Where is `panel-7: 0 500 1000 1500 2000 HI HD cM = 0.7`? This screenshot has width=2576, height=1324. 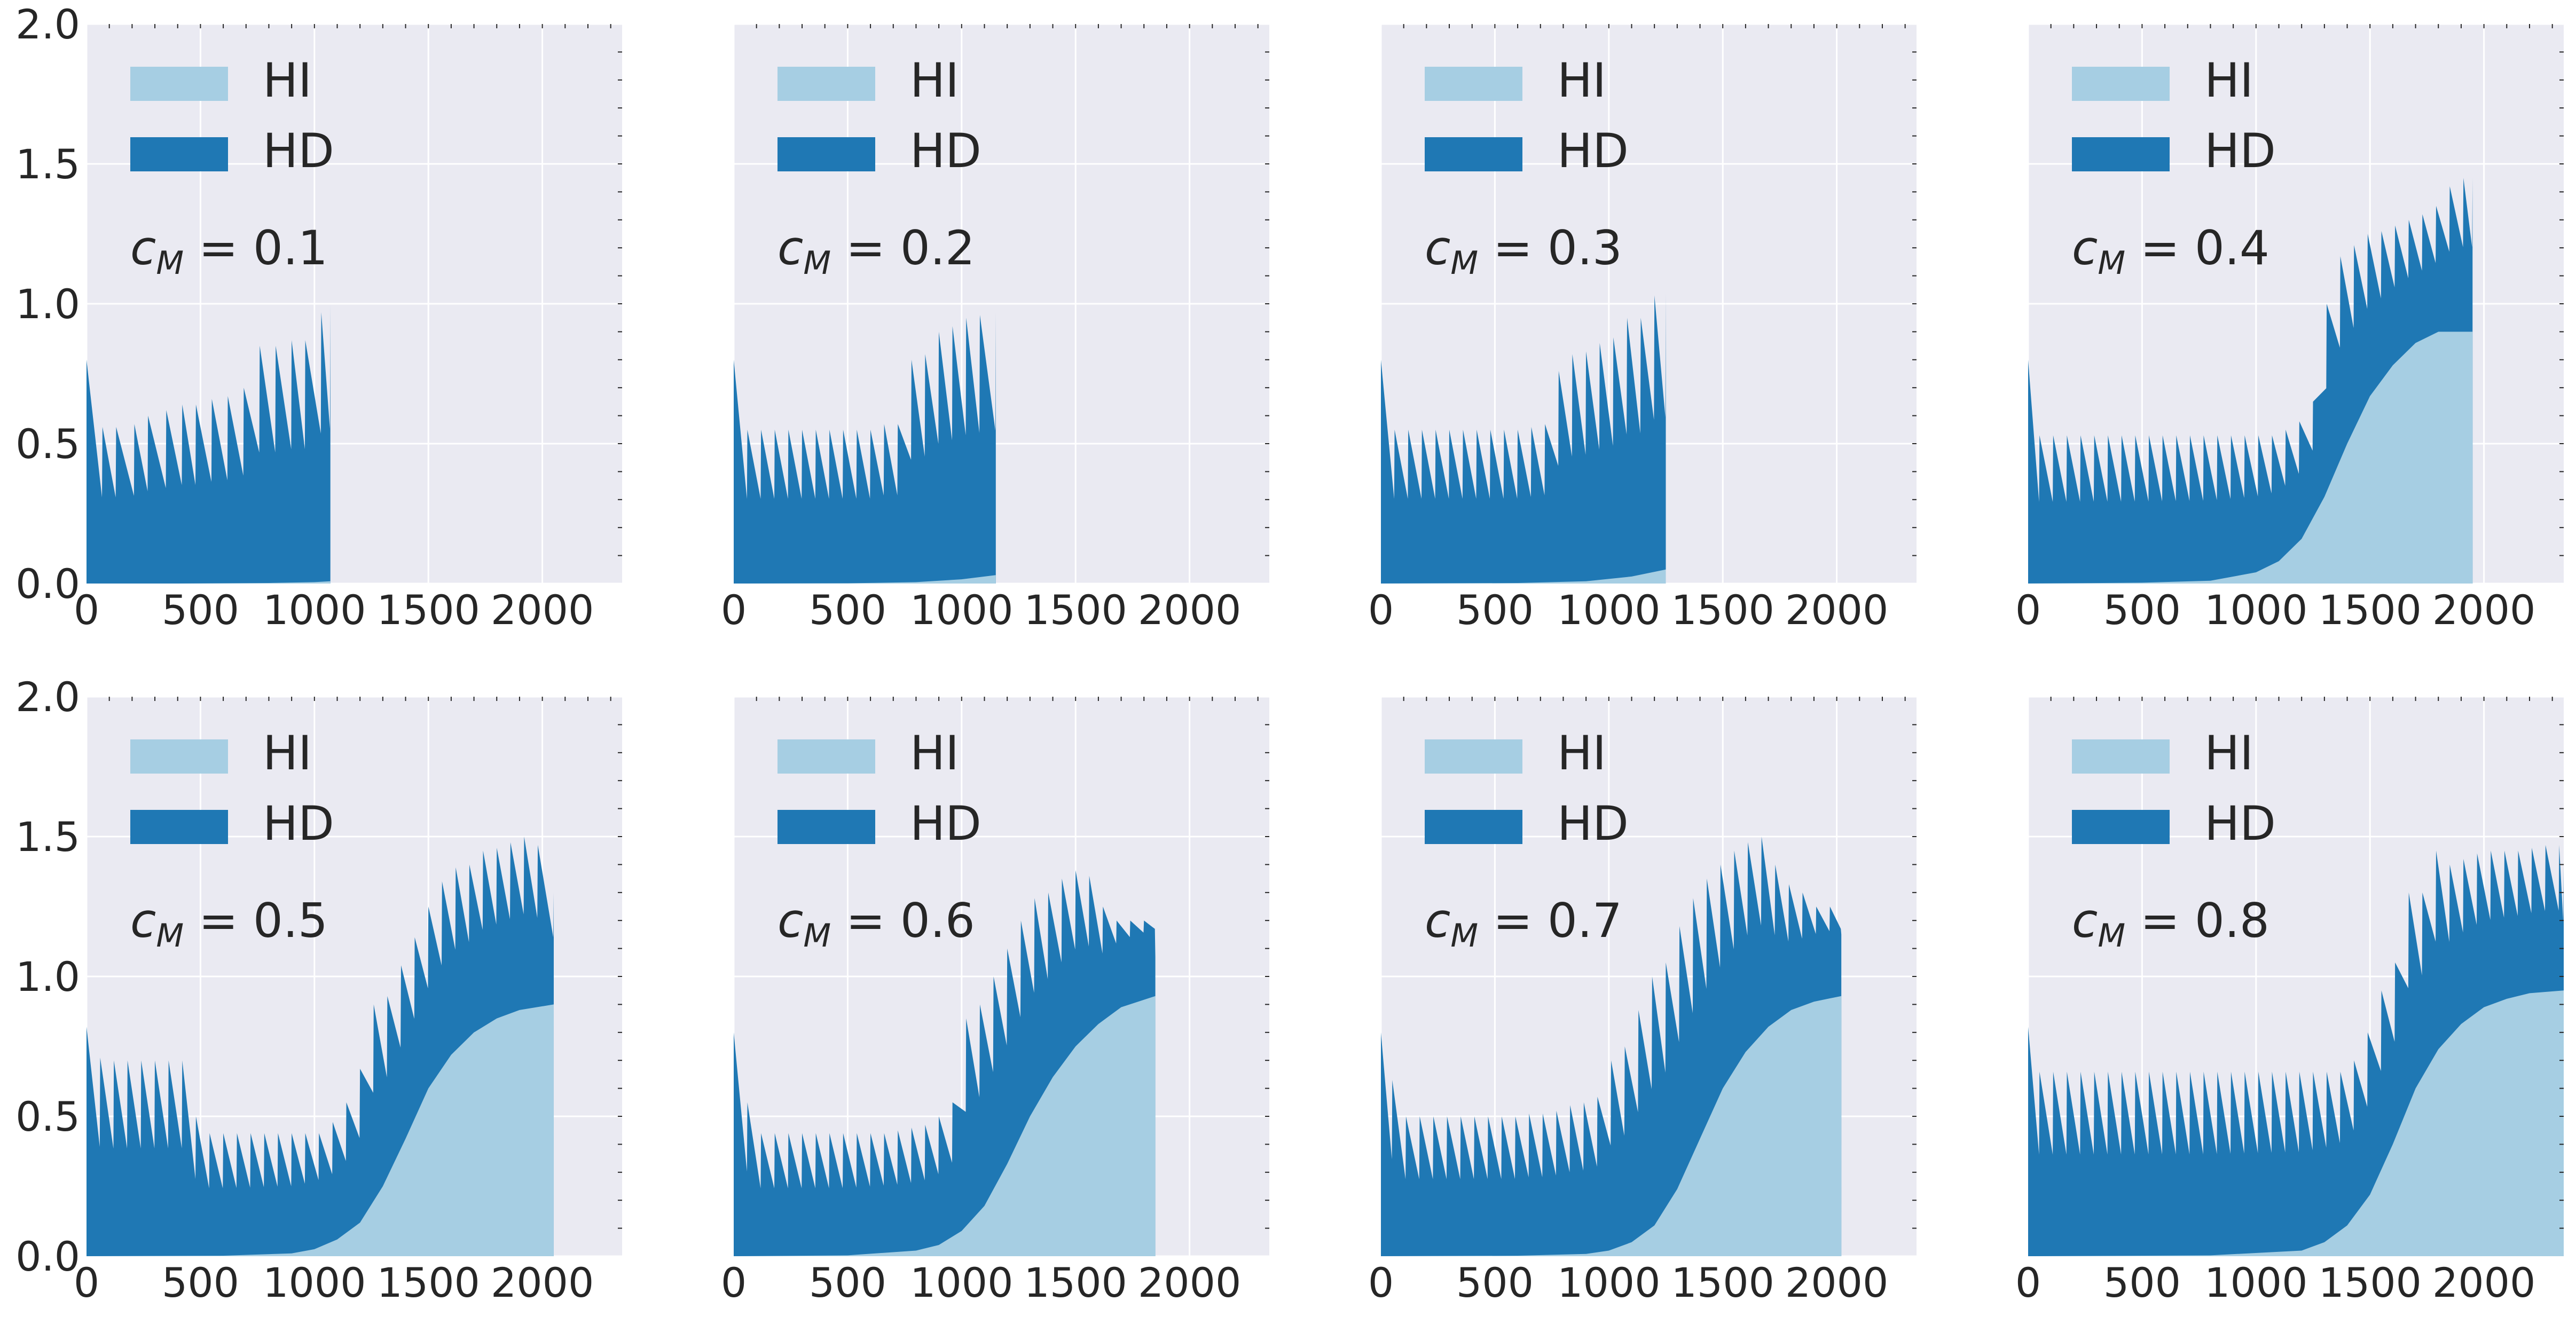 panel-7: 0 500 1000 1500 2000 HI HD cM = 0.7 is located at coordinates (1643, 1001).